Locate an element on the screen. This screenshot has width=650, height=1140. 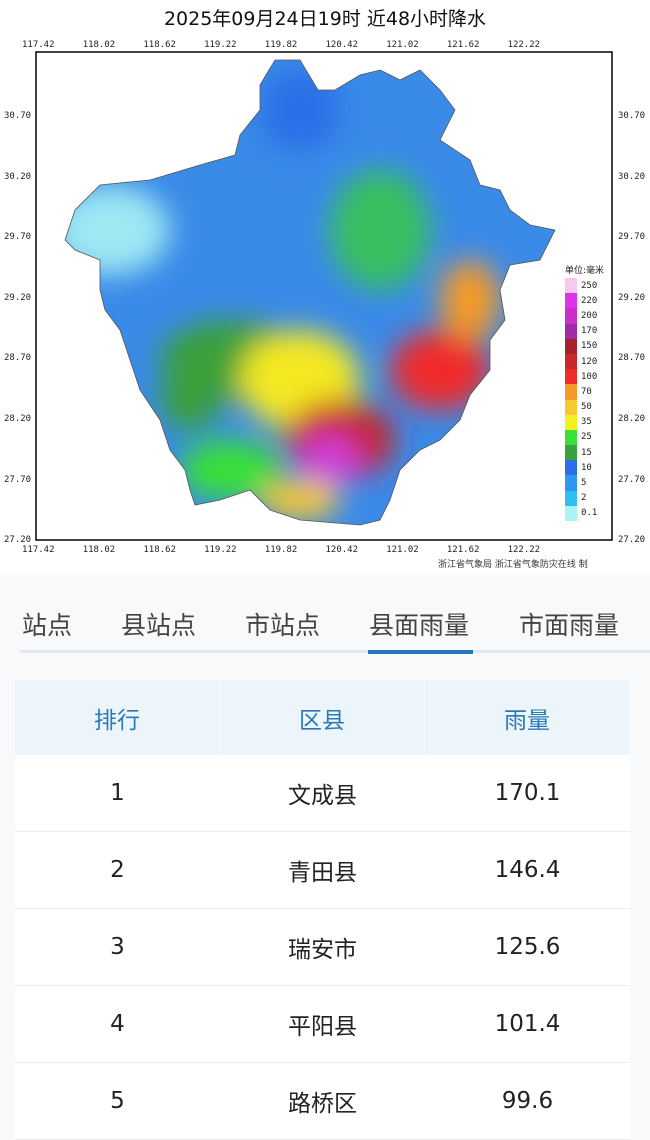
legend-item: 250 is located at coordinates (584, 286).